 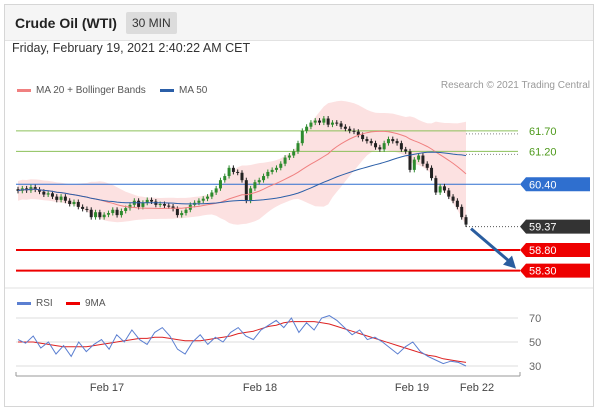 I want to click on instrument-title: Crude Oil (WTI), so click(x=66, y=23).